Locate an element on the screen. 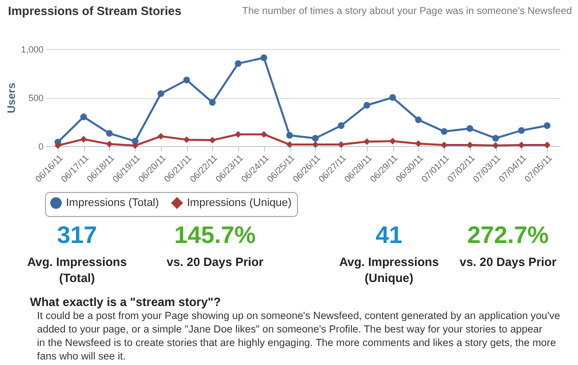 This screenshot has height=365, width=578. text: fans who will see it. is located at coordinates (81, 357).